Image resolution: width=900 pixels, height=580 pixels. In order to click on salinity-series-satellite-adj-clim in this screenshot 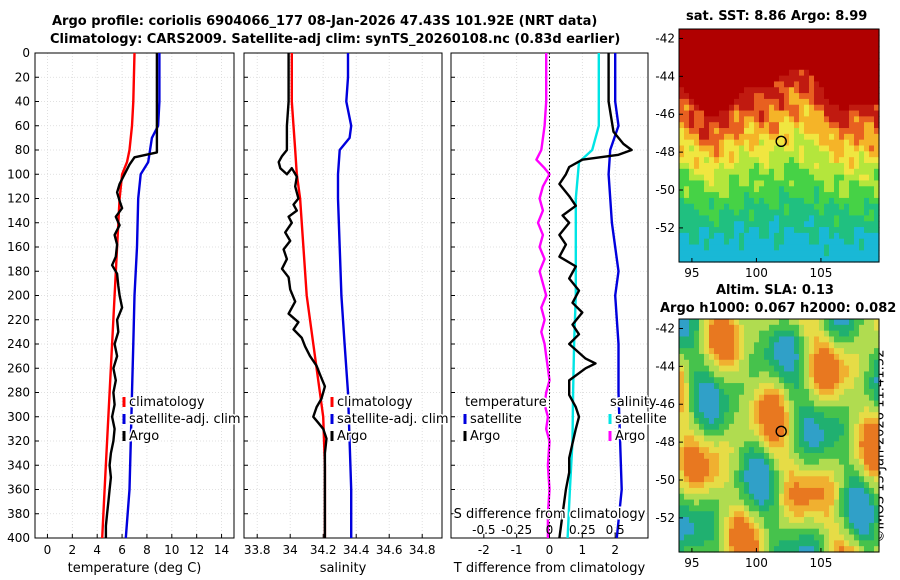, I will do `click(344, 295)`.